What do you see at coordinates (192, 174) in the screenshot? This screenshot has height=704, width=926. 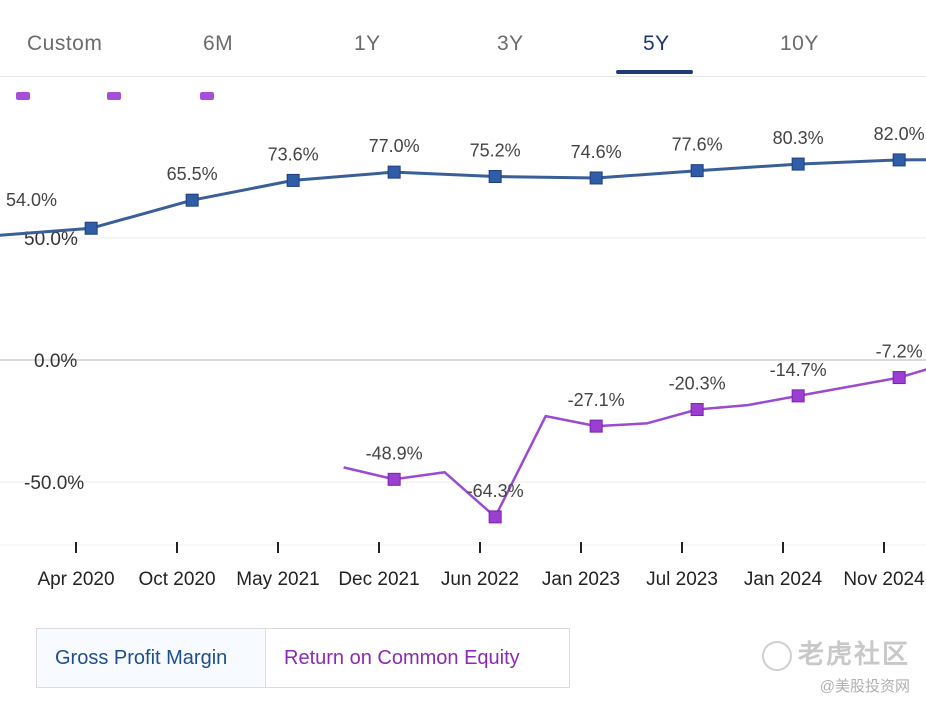 I see `data-label: 65.5%` at bounding box center [192, 174].